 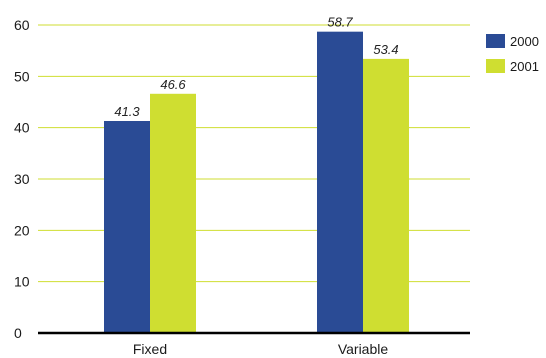 I want to click on x-category-label: Fixed, so click(x=150, y=349).